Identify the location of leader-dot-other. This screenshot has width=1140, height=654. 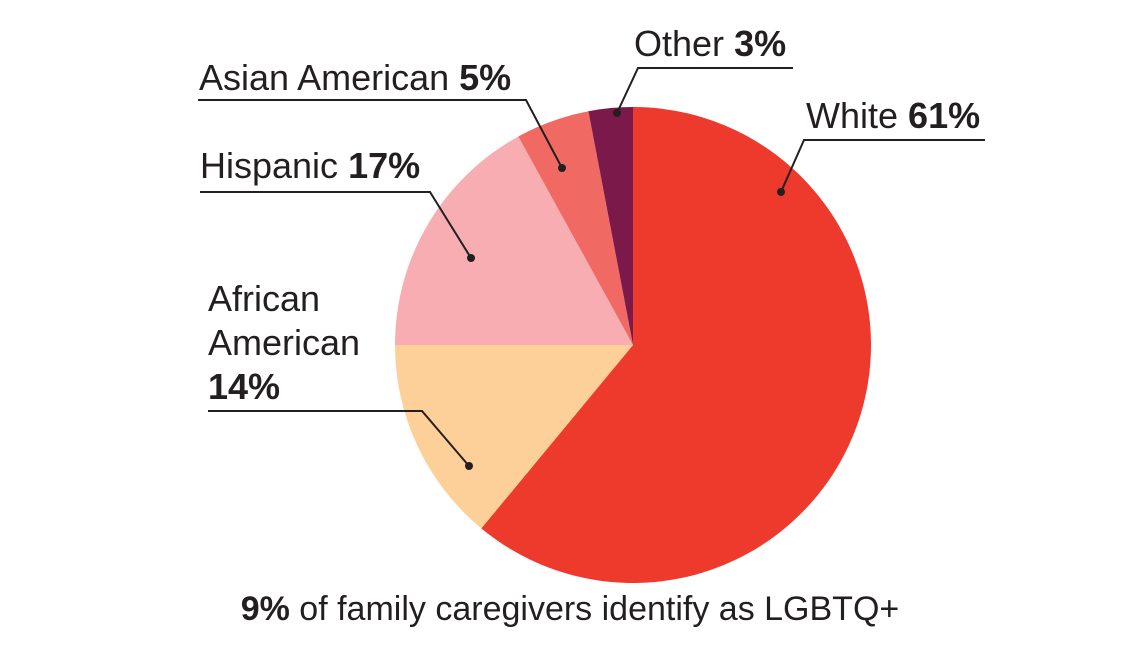
(617, 113).